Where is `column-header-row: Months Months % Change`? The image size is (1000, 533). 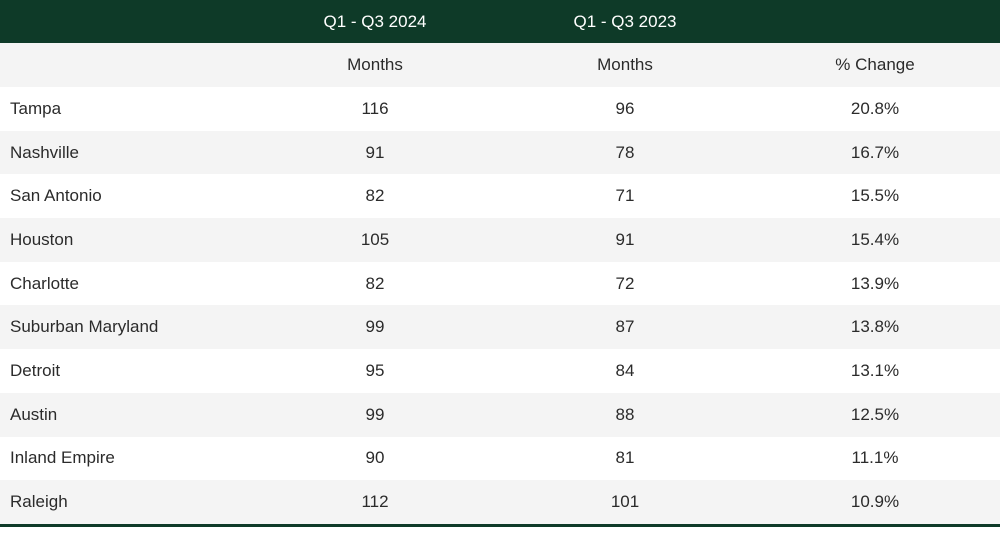 column-header-row: Months Months % Change is located at coordinates (500, 65).